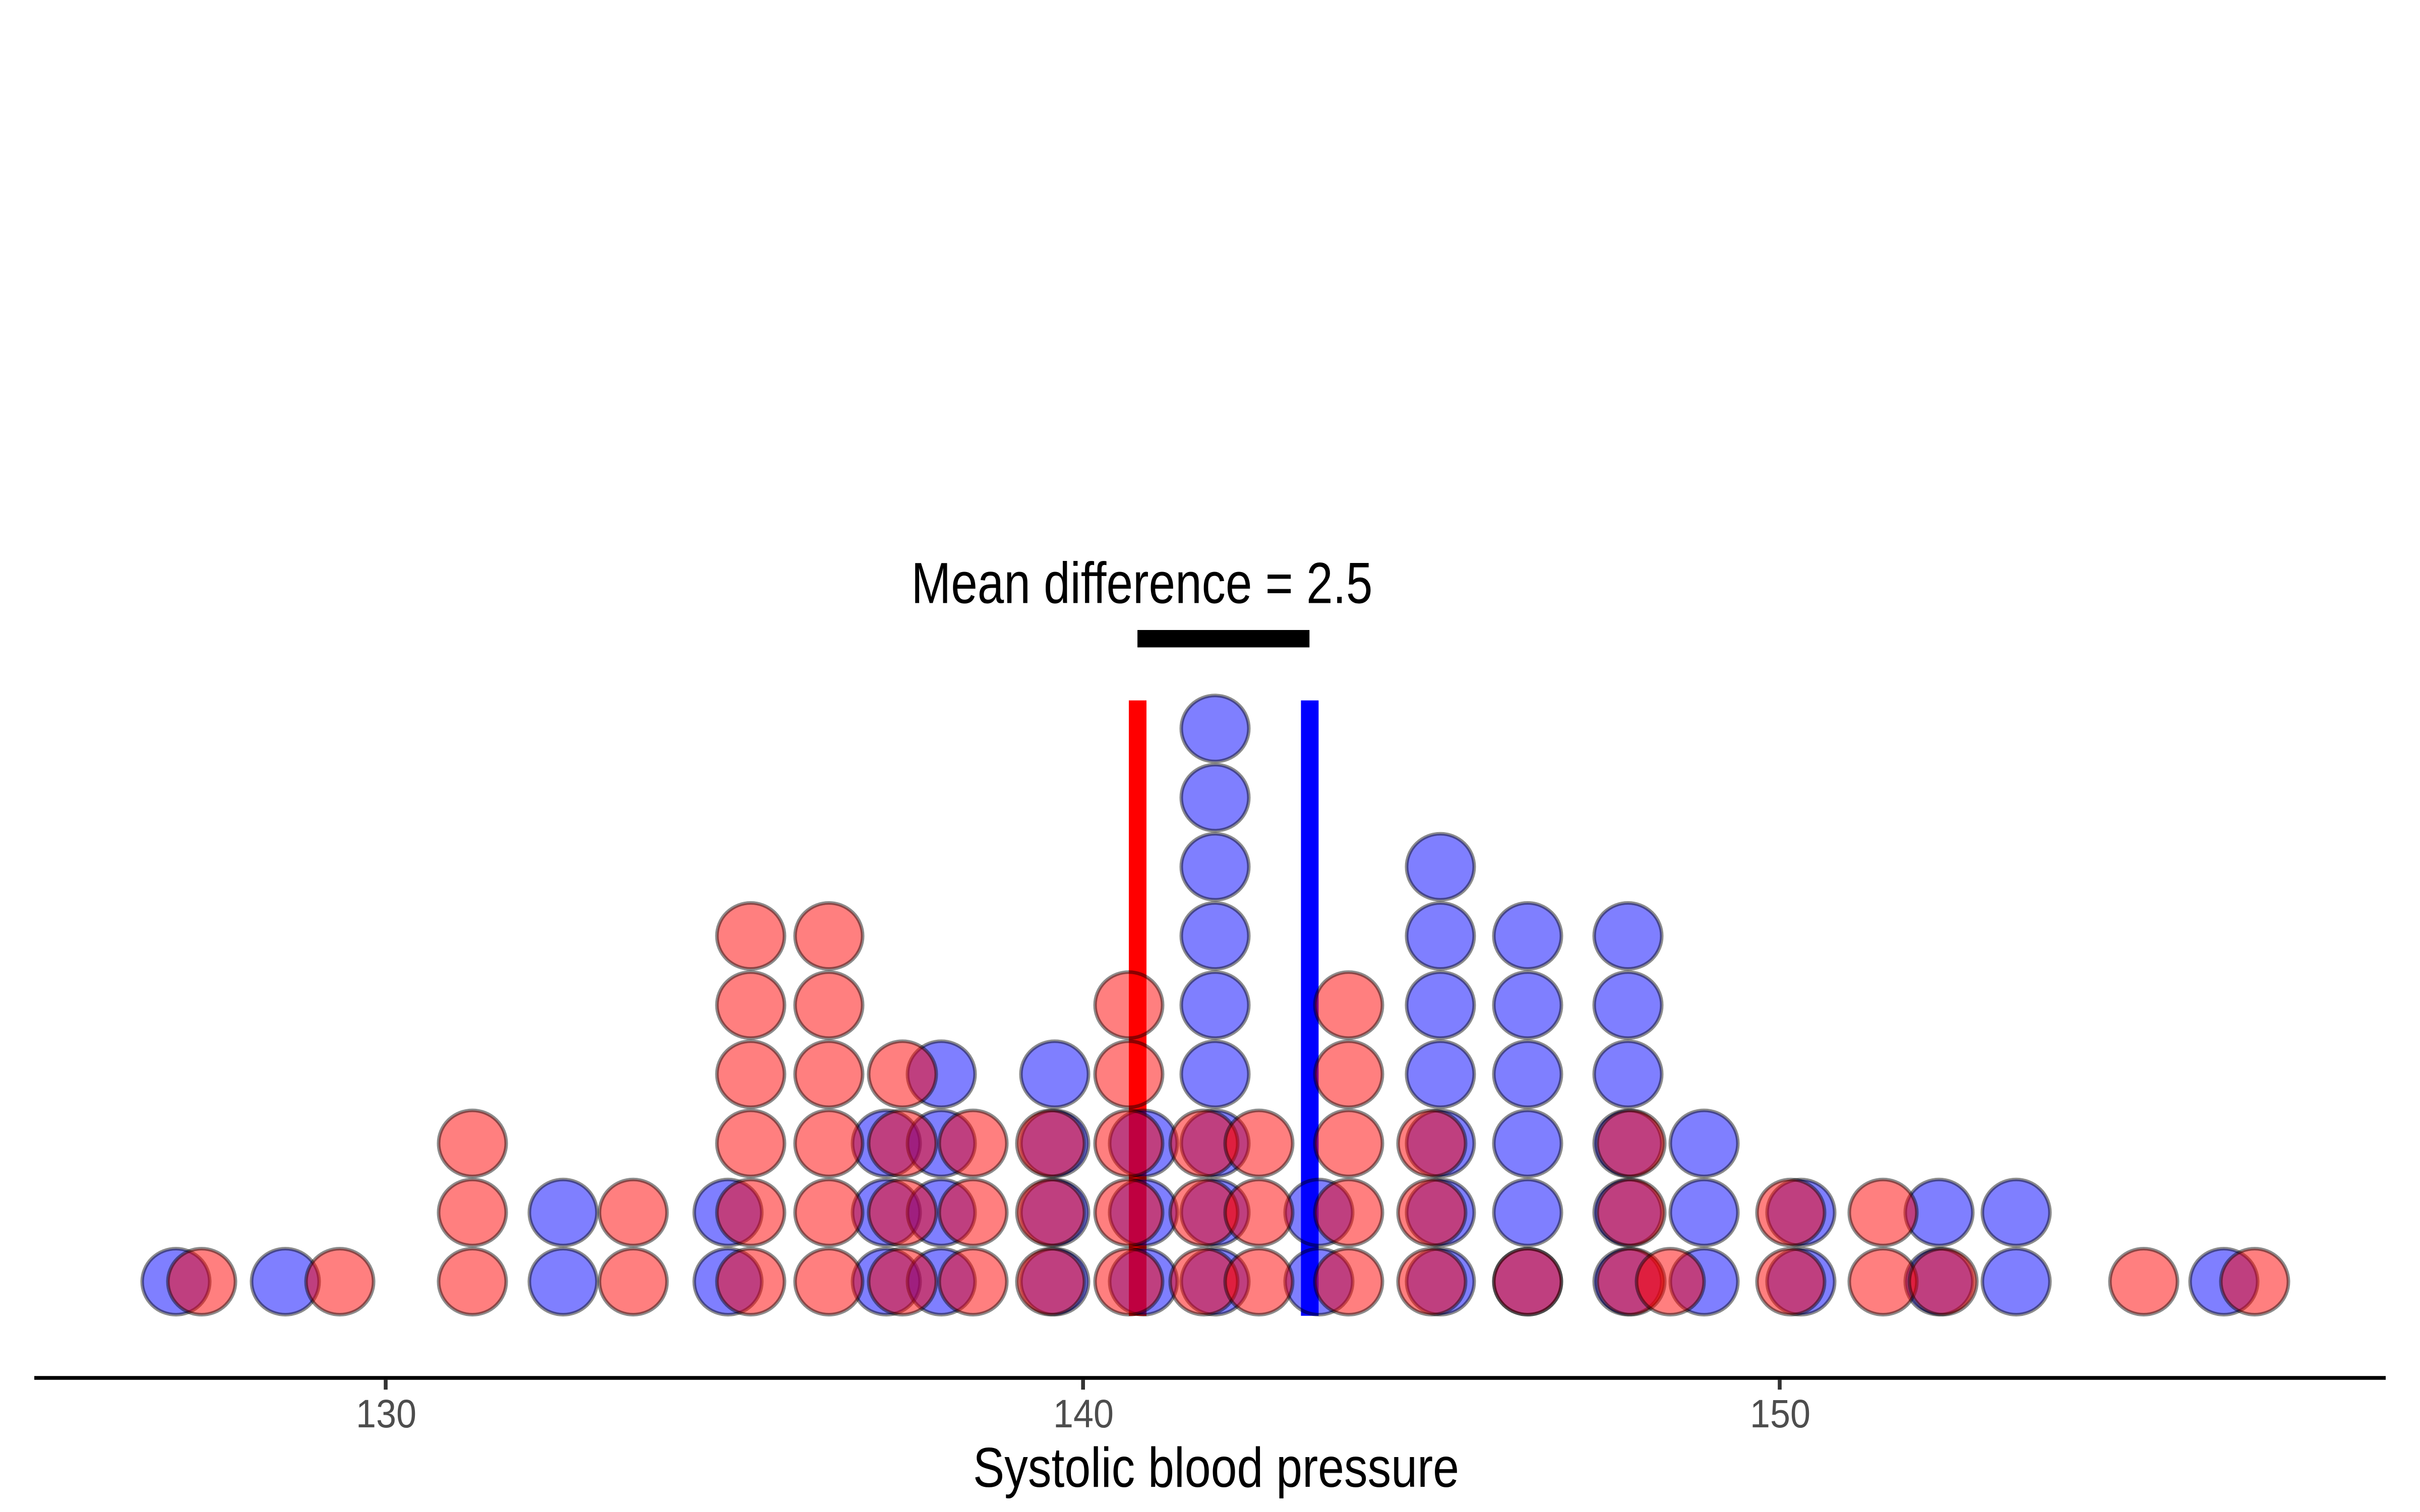 The height and width of the screenshot is (1512, 2420). Describe the element at coordinates (1083, 1413) in the screenshot. I see `svg-text: 140` at that location.